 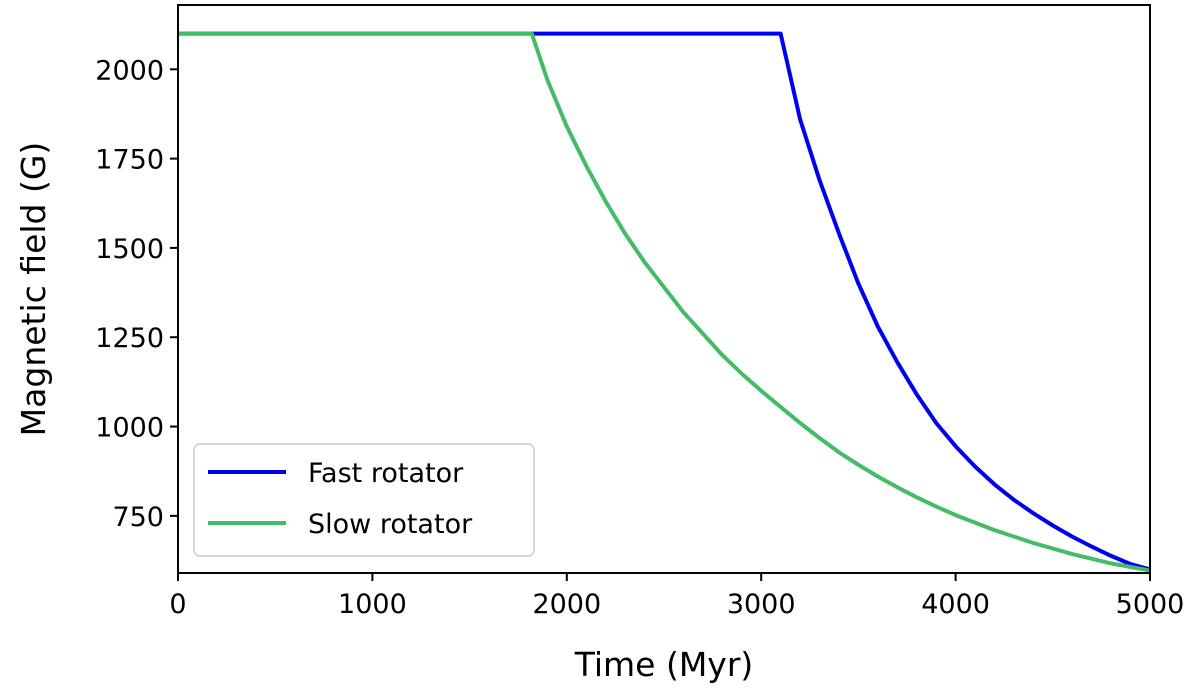 What do you see at coordinates (372, 604) in the screenshot?
I see `x-tick-label: 1000` at bounding box center [372, 604].